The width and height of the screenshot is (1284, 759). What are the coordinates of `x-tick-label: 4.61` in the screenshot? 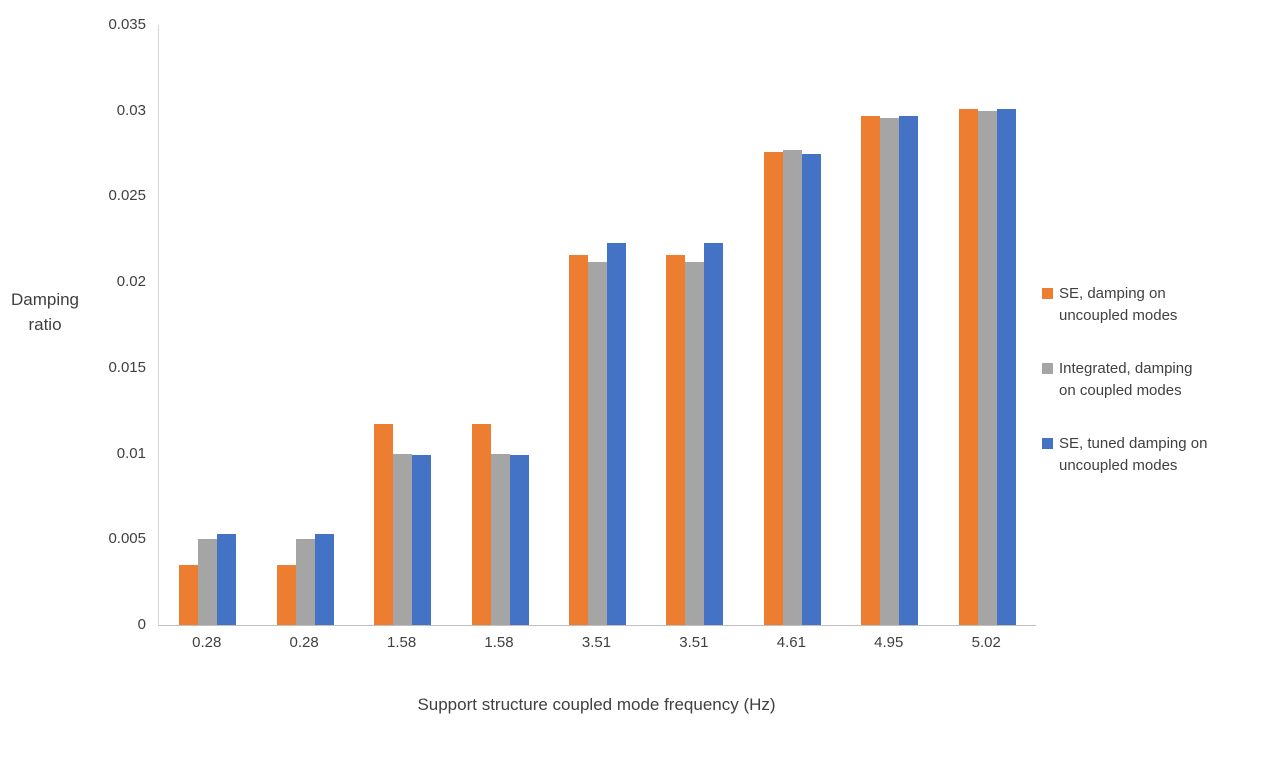 It's located at (791, 642).